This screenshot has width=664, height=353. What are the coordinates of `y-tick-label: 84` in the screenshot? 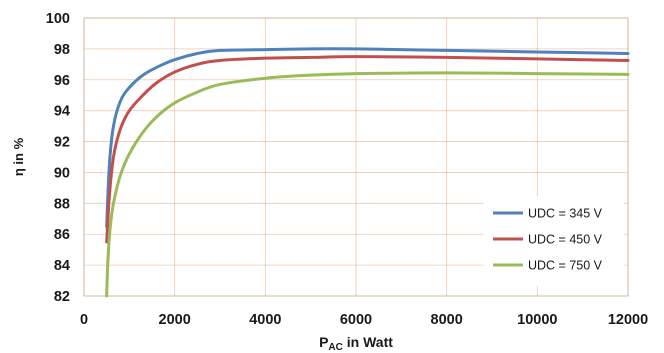 It's located at (62, 266).